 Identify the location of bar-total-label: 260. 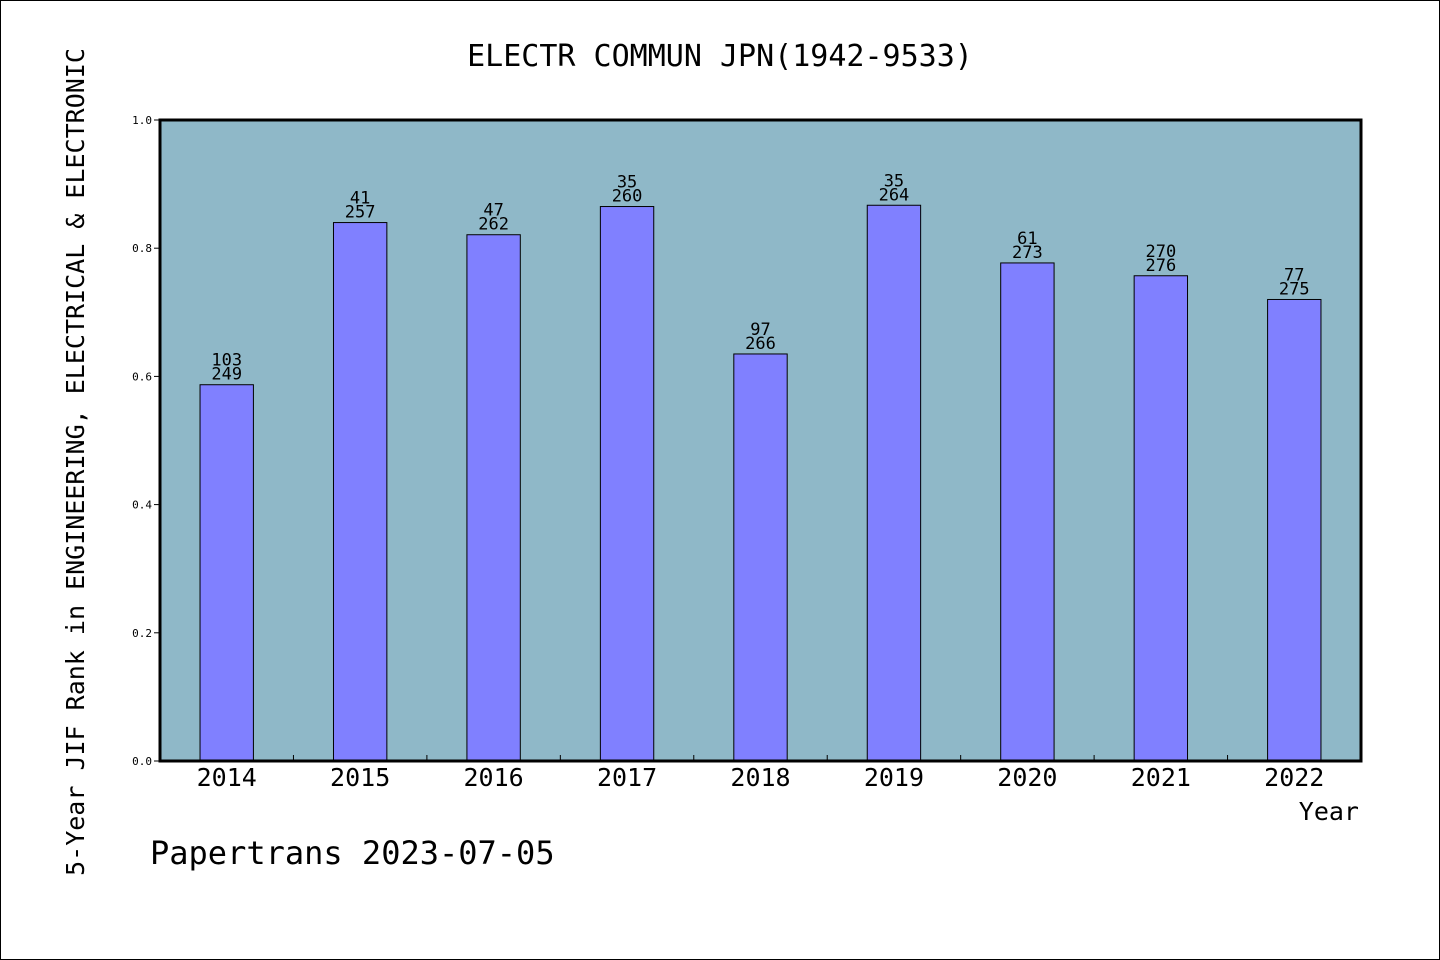
(627, 197).